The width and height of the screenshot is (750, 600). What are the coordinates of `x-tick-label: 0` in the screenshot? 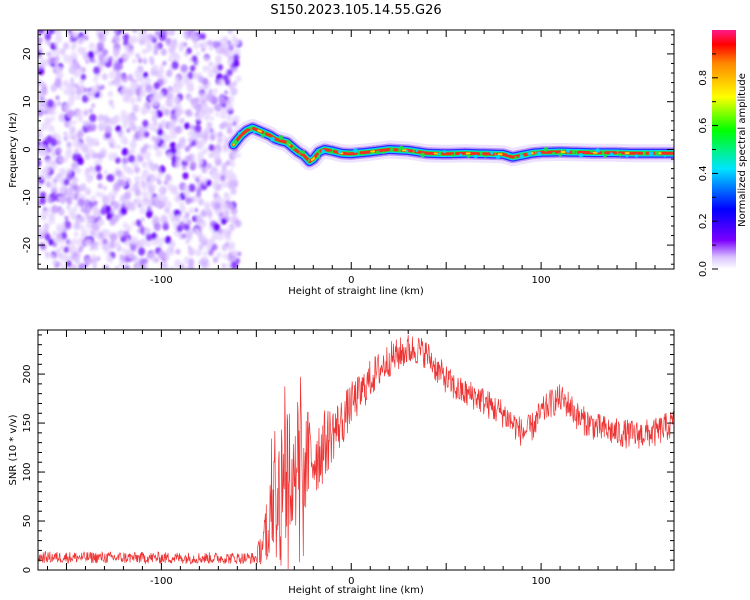 It's located at (351, 581).